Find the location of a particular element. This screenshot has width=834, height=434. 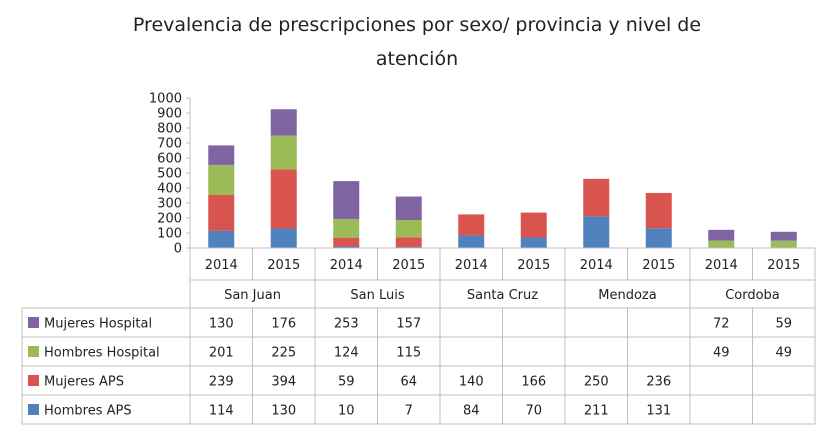

x-tick-label-province: Cordoba is located at coordinates (752, 295).